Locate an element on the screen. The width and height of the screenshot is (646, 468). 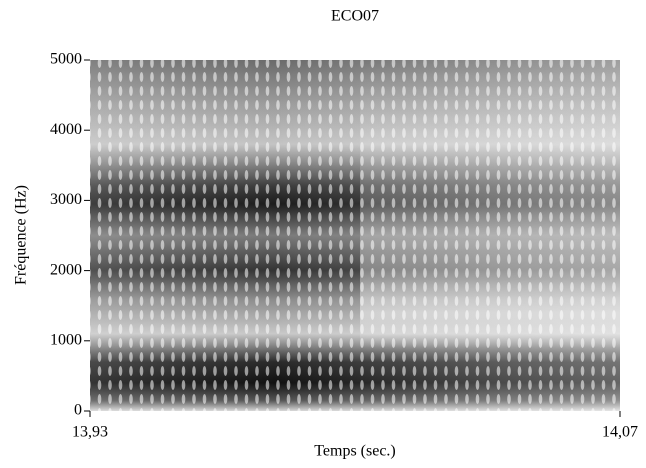
y-tick-label: 4000 is located at coordinates (66, 129).